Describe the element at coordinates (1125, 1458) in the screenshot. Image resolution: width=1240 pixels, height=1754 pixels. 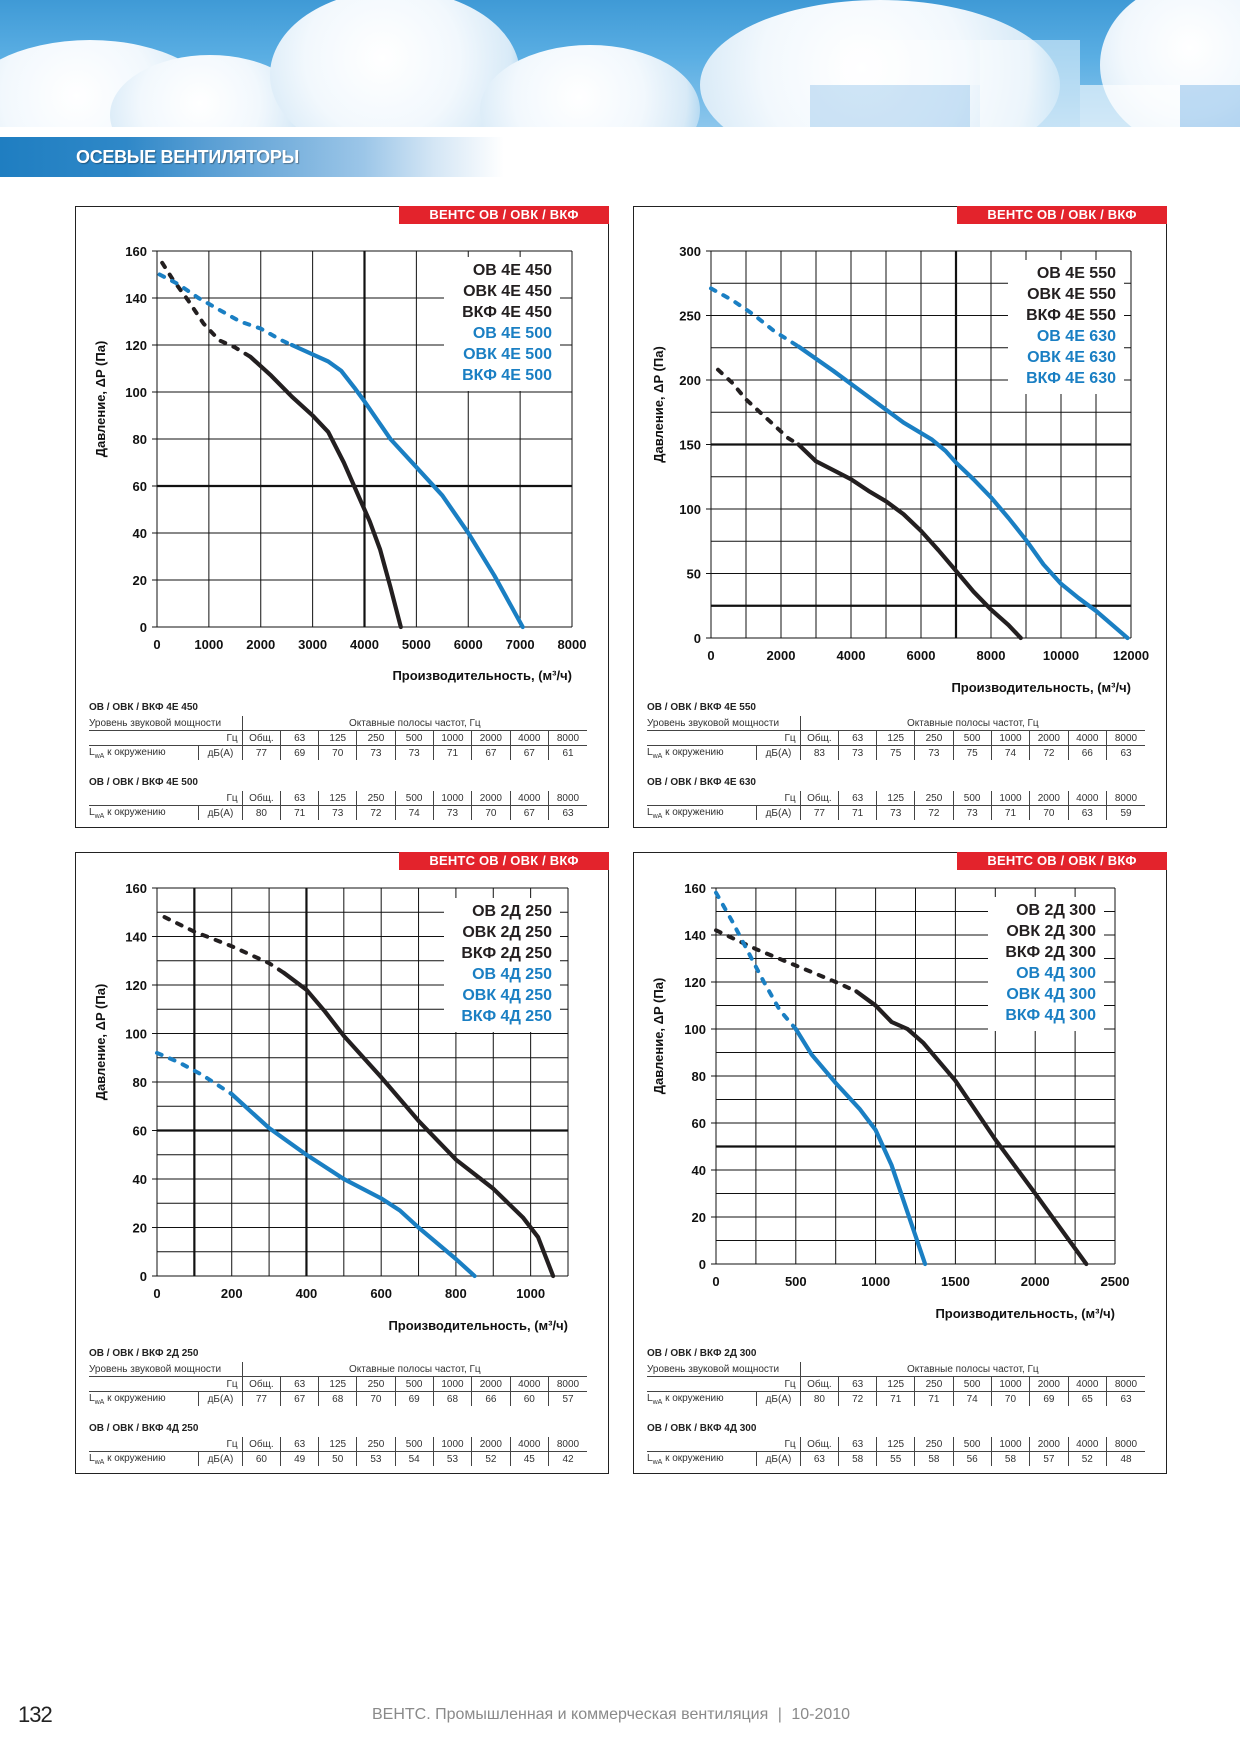
I see `value-cell: 48` at that location.